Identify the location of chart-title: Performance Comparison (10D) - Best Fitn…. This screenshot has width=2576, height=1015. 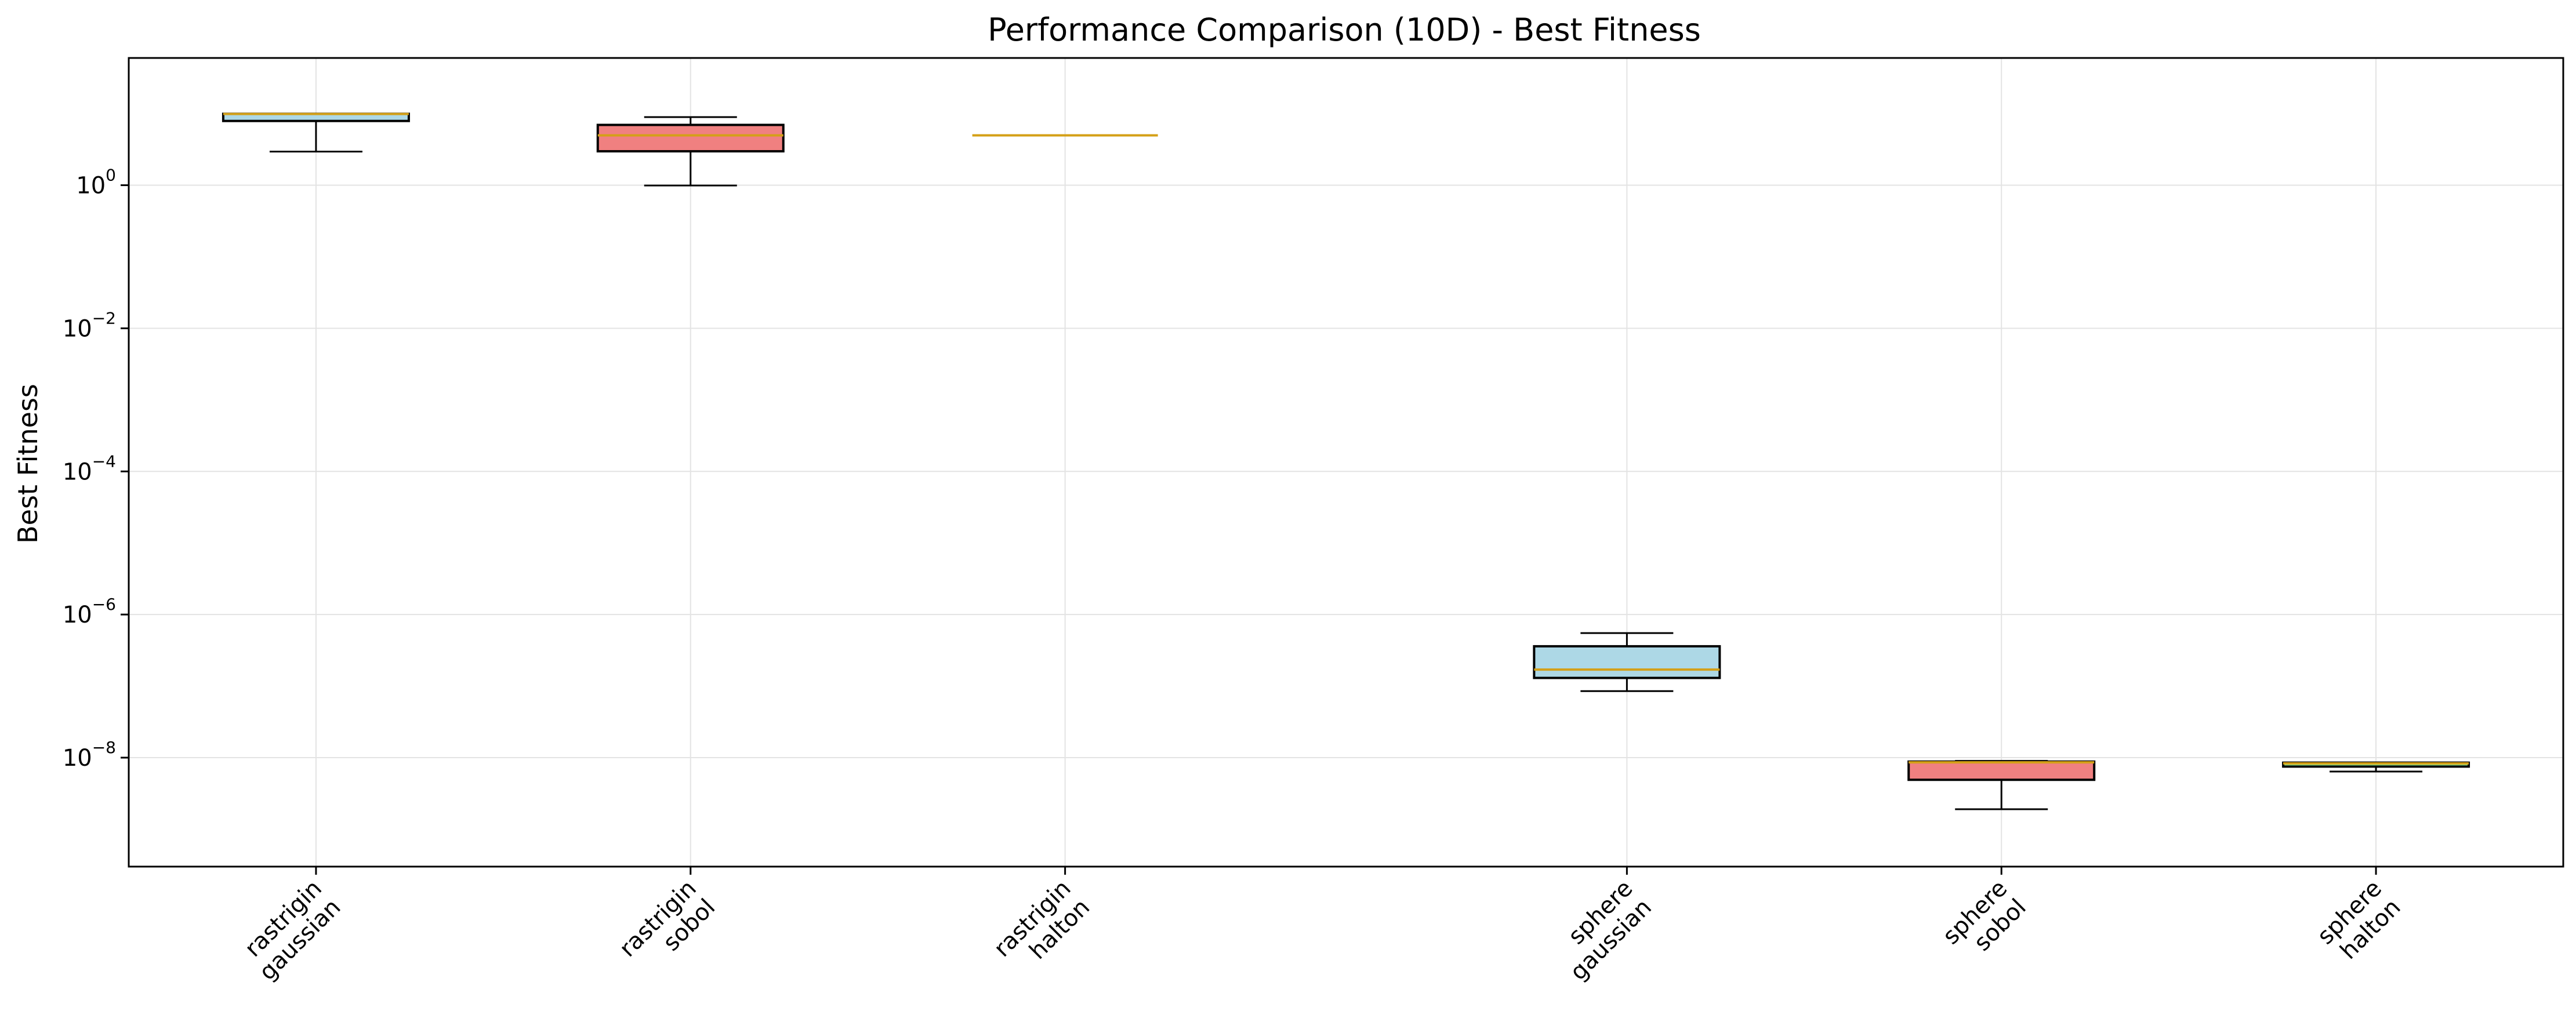
(1344, 30).